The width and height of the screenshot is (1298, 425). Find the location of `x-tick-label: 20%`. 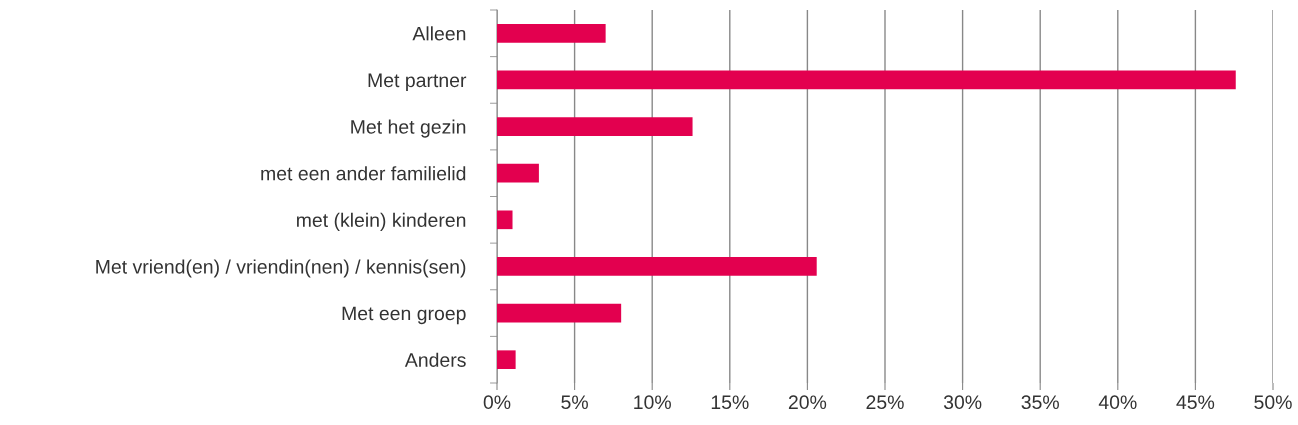

x-tick-label: 20% is located at coordinates (807, 402).